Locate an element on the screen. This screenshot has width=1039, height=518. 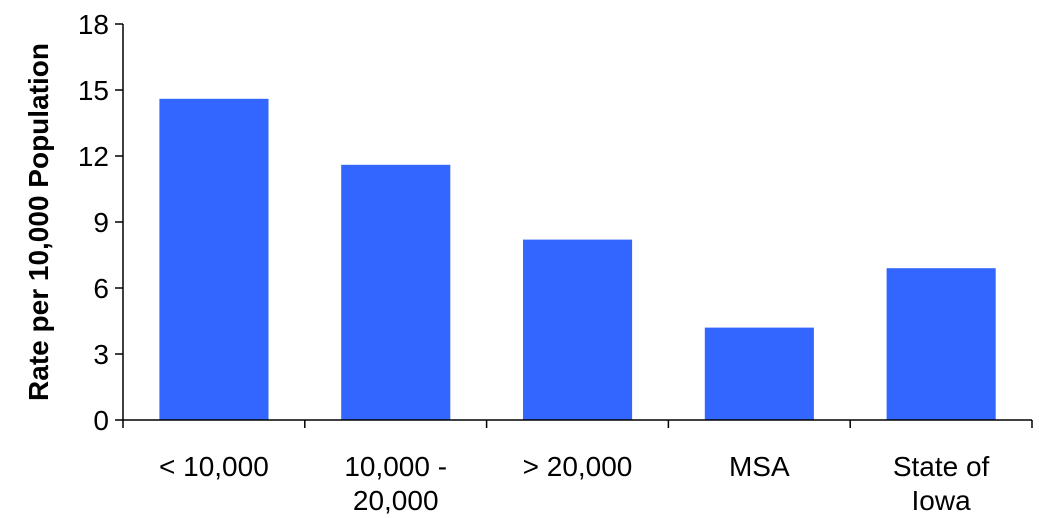
x-tick-label-line: Iowa is located at coordinates (942, 500).